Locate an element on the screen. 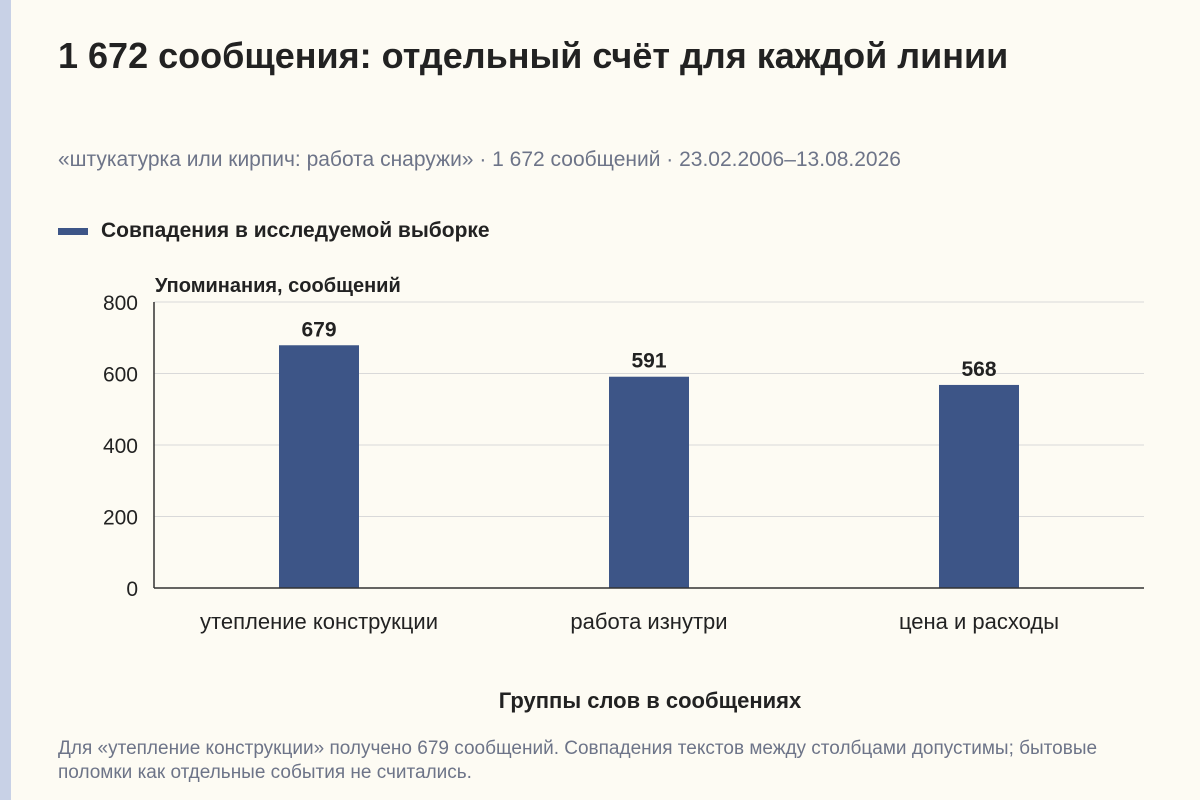  x-axis-label: Группы слов в сообщениях is located at coordinates (650, 700).